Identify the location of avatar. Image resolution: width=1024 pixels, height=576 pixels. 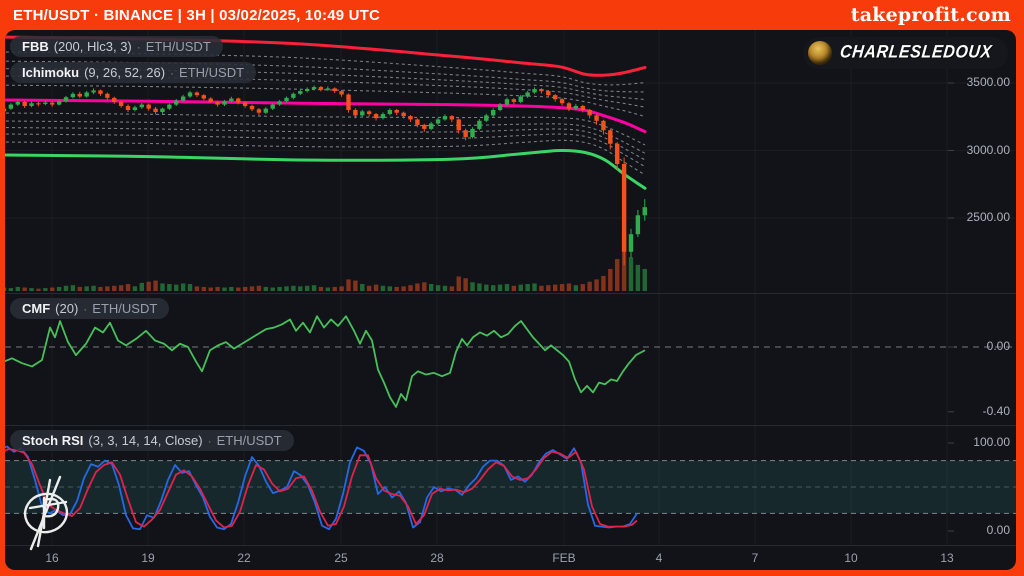
(820, 53).